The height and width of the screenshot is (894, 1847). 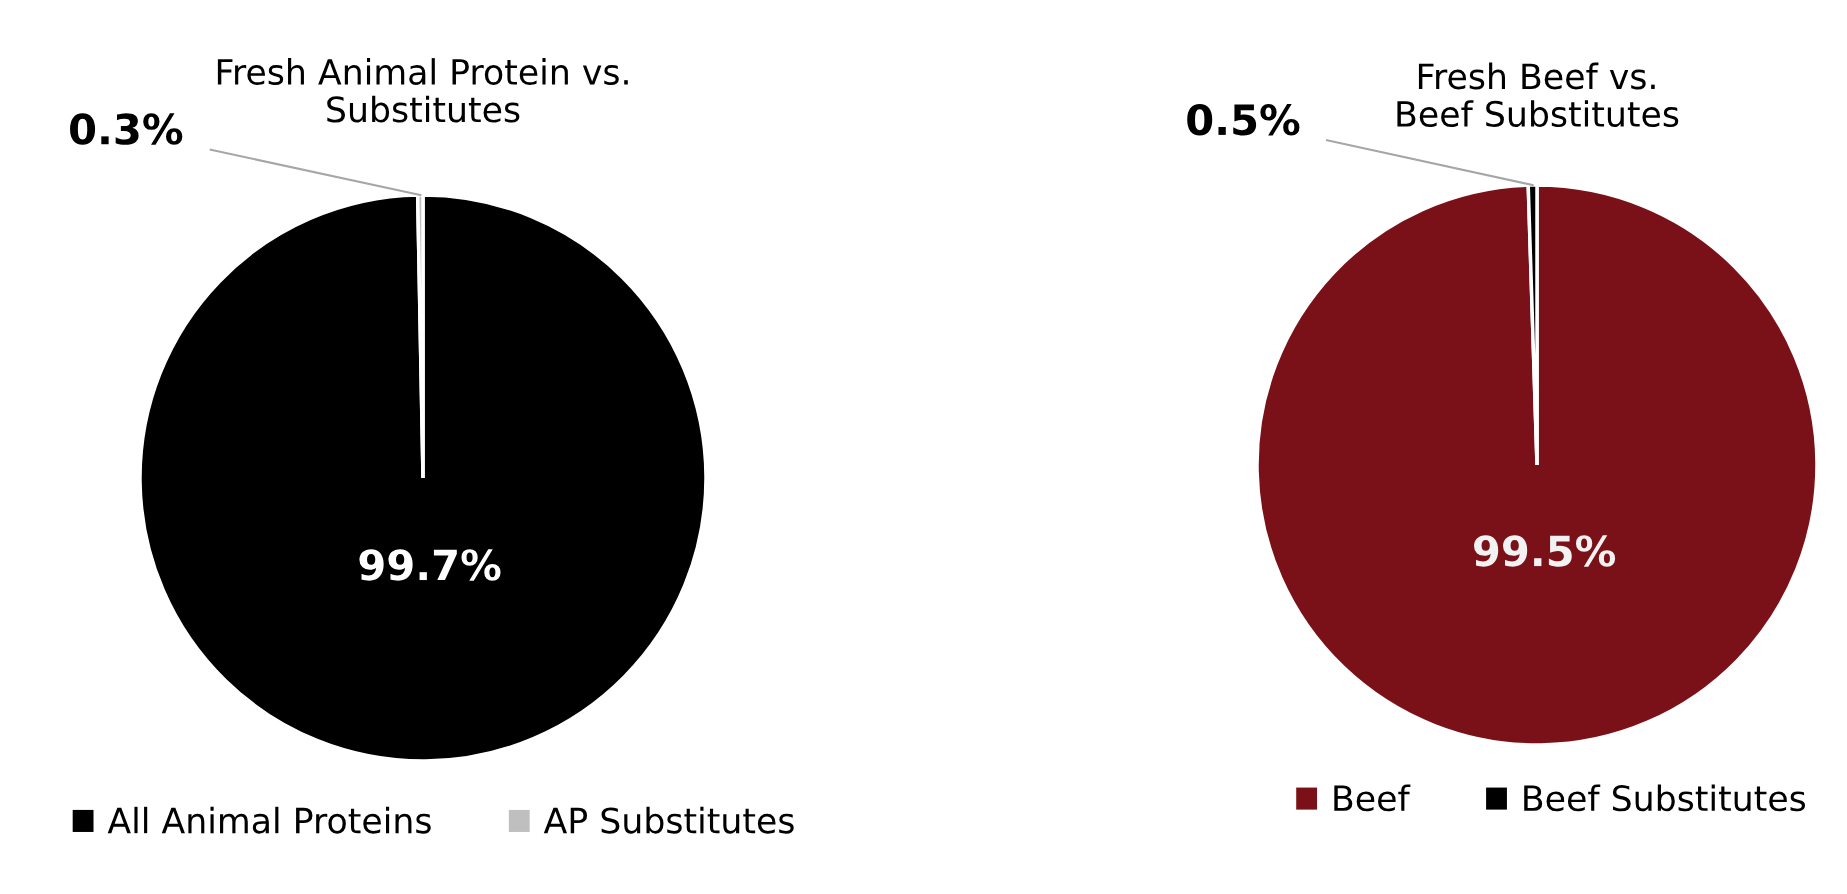 What do you see at coordinates (1372, 798) in the screenshot?
I see `legend-label: Beef` at bounding box center [1372, 798].